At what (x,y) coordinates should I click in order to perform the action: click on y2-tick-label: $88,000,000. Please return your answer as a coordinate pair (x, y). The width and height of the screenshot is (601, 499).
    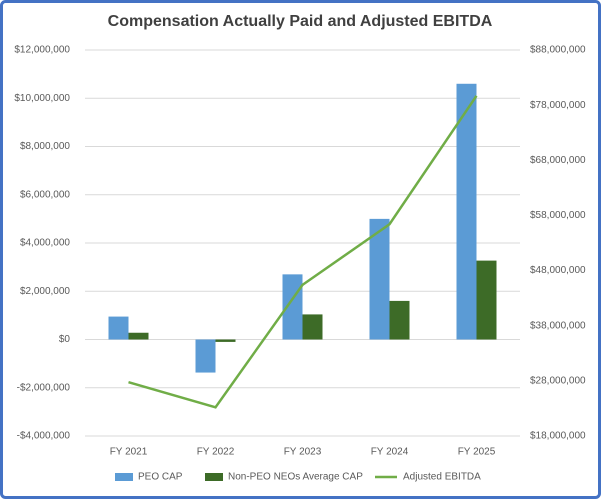
    Looking at the image, I should click on (558, 50).